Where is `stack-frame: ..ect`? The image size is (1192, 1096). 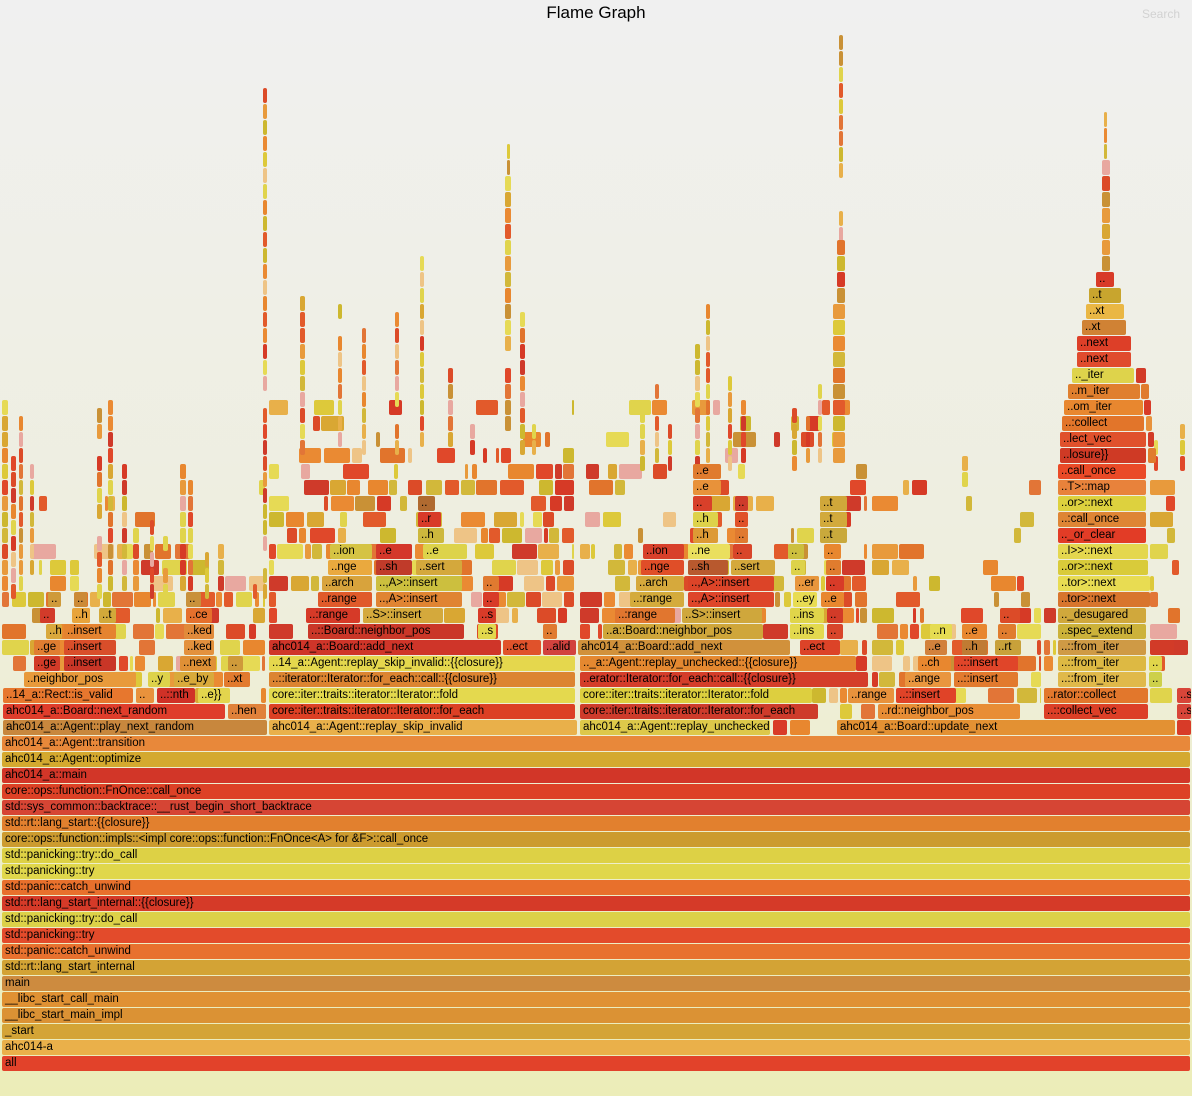
stack-frame: ..ect is located at coordinates (820, 647).